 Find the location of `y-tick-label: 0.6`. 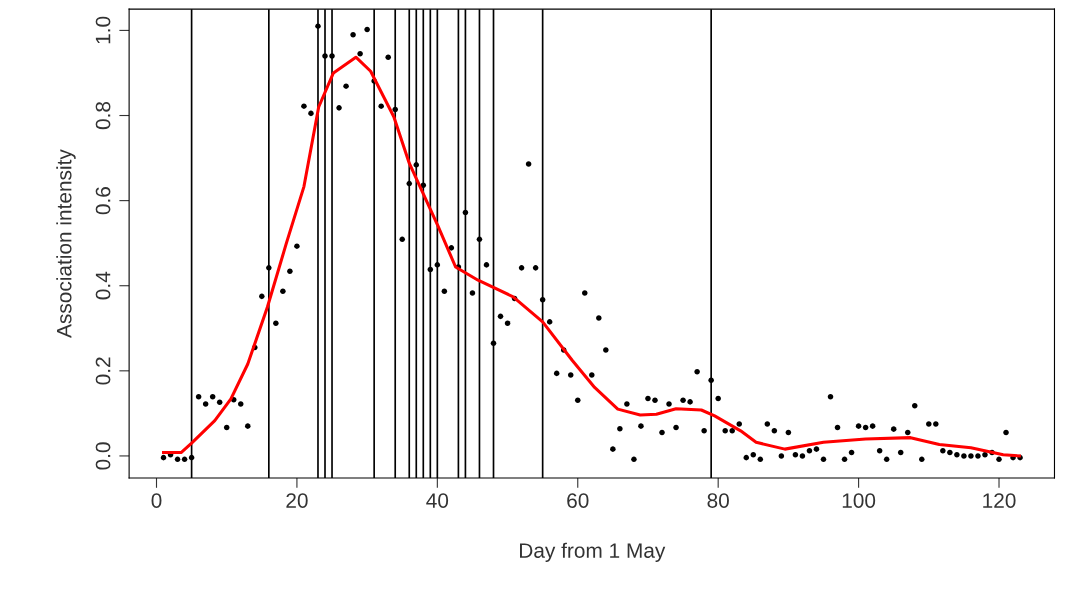

y-tick-label: 0.6 is located at coordinates (103, 201).